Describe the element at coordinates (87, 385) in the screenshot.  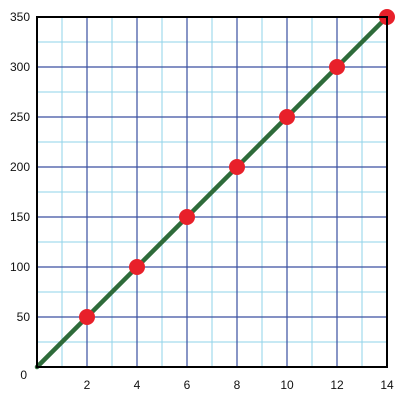
I see `x-tick-label: 2` at that location.